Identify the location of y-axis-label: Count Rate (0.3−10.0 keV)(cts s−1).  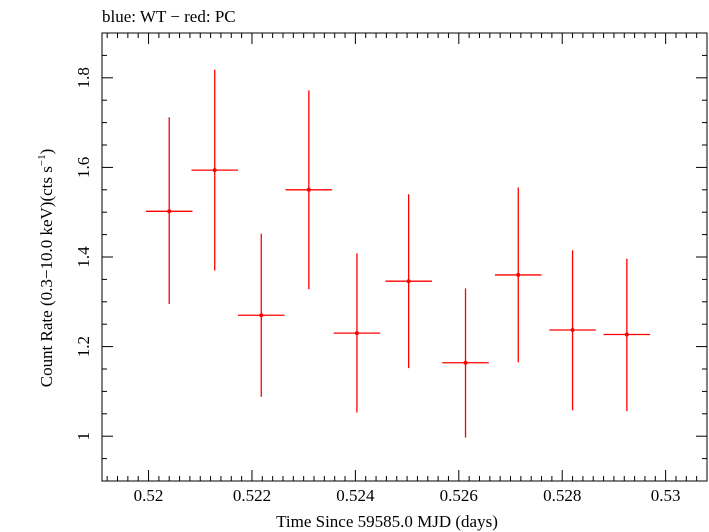
(46, 268).